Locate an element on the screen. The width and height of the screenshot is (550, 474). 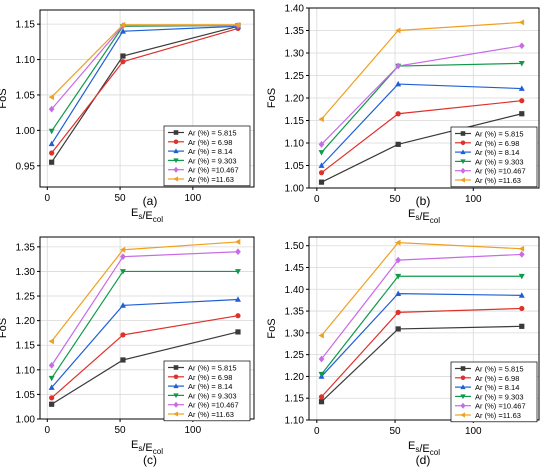
y-tick-label: 1.35 is located at coordinates (295, 312).